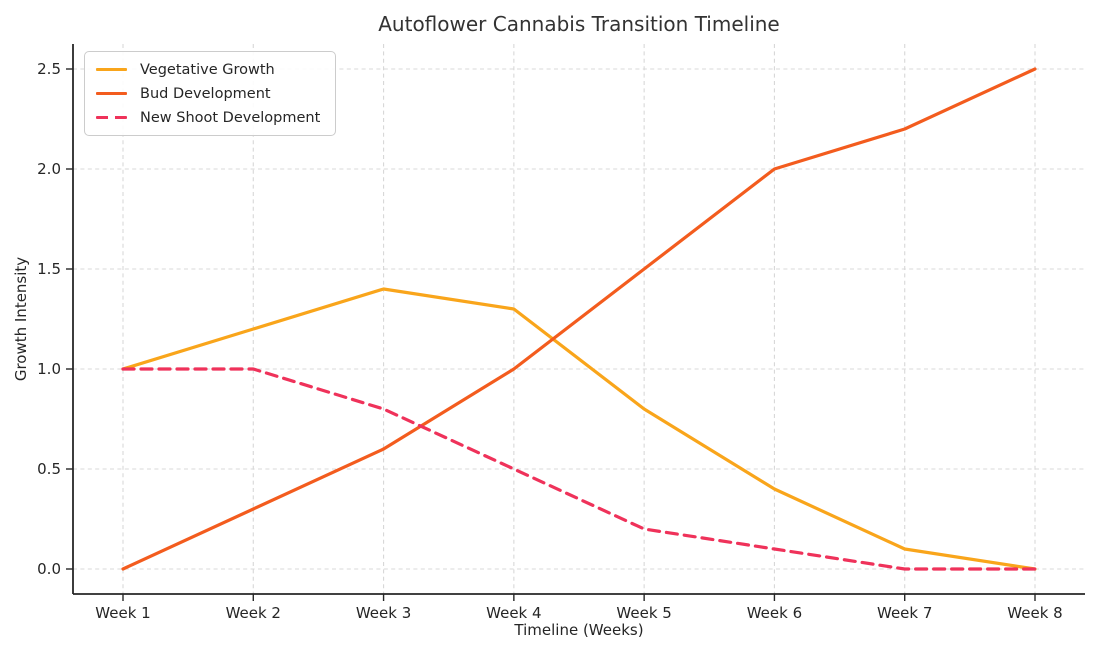  What do you see at coordinates (643, 613) in the screenshot?
I see `x-tick-label: Week 5` at bounding box center [643, 613].